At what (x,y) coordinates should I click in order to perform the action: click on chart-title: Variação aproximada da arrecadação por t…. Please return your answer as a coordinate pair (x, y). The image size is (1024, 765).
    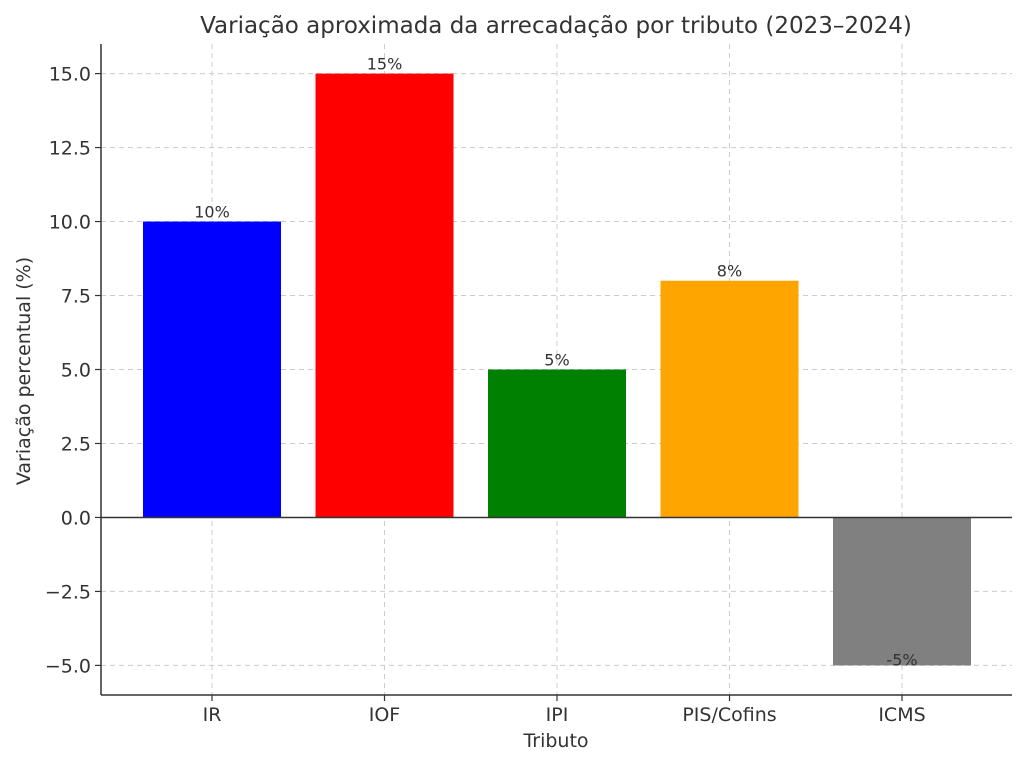
    Looking at the image, I should click on (556, 26).